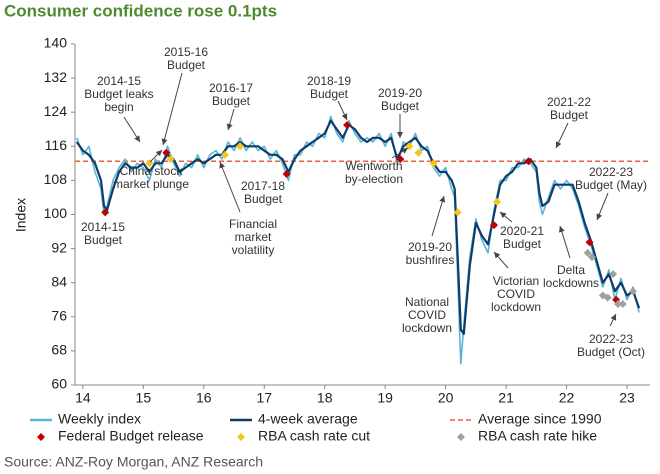 The height and width of the screenshot is (474, 660). I want to click on y-tick-label: 92, so click(59, 247).